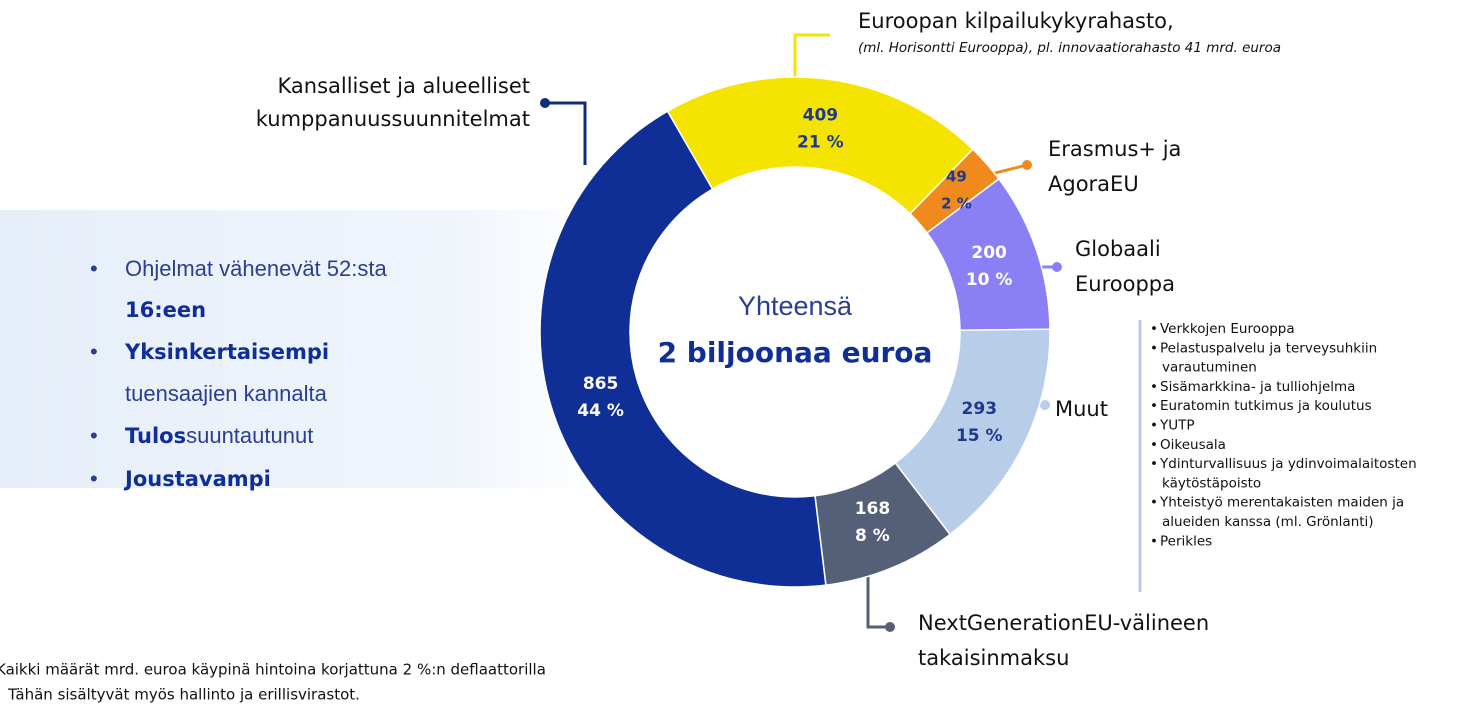  Describe the element at coordinates (956, 176) in the screenshot. I see `value-label: 49` at that location.